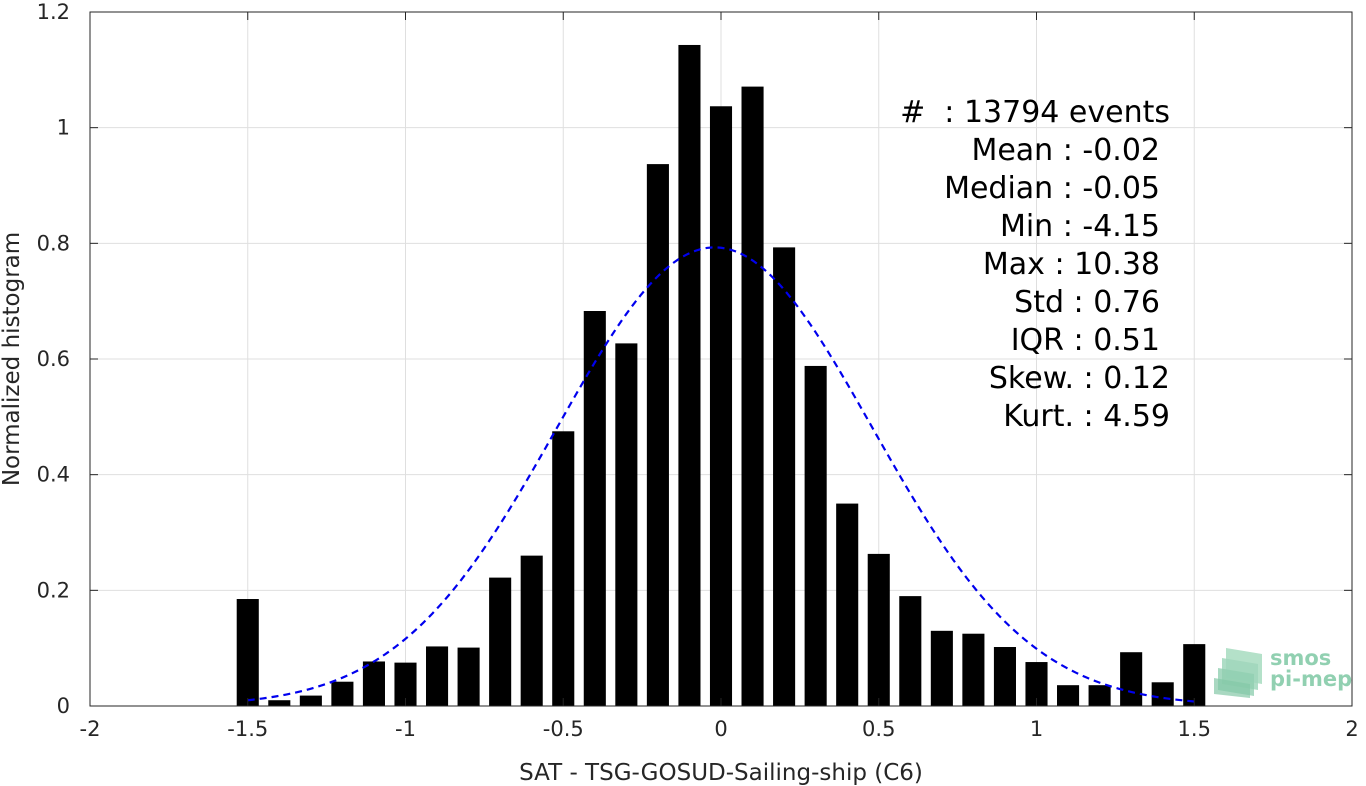 Image resolution: width=1366 pixels, height=786 pixels. What do you see at coordinates (1035, 112) in the screenshot?
I see `stat-events: # : 13794 events` at bounding box center [1035, 112].